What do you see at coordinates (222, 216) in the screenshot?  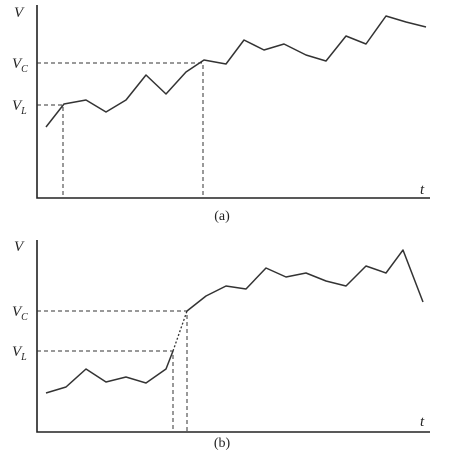 I see `caption: (a)` at bounding box center [222, 216].